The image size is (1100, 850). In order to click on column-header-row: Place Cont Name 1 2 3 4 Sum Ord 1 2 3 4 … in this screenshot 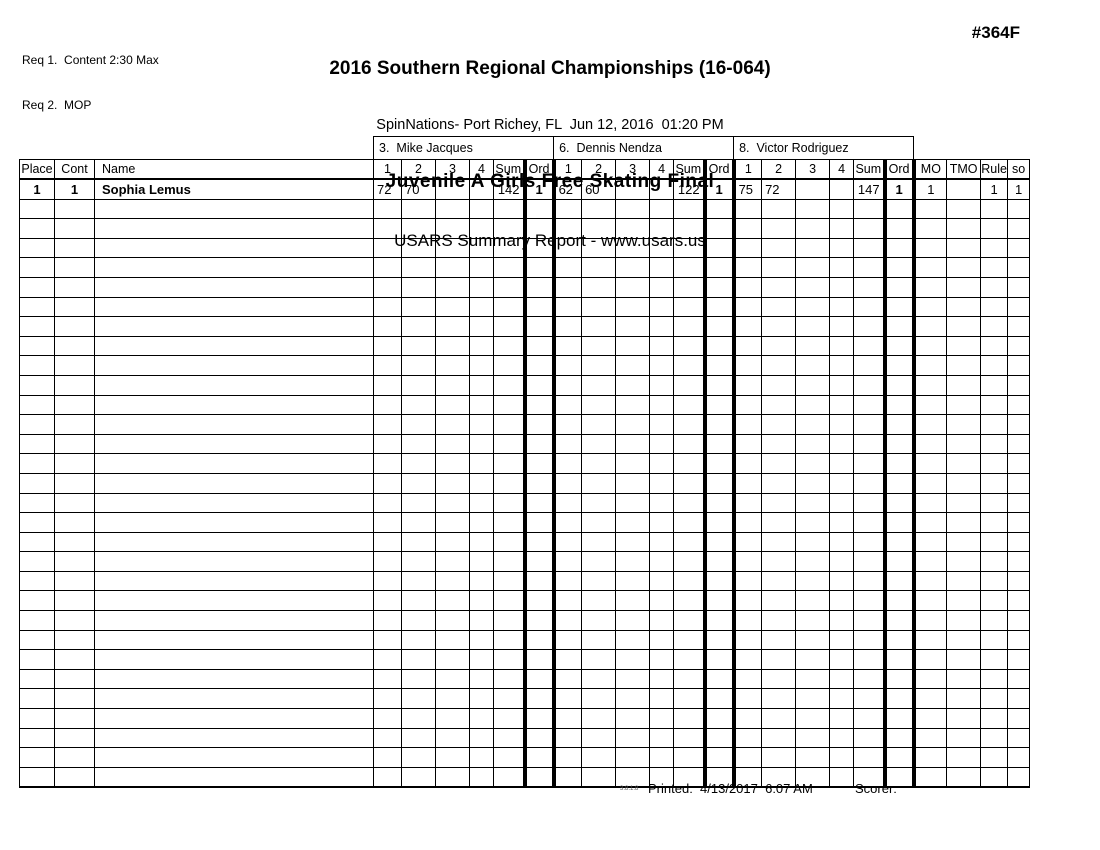, I will do `click(525, 169)`.